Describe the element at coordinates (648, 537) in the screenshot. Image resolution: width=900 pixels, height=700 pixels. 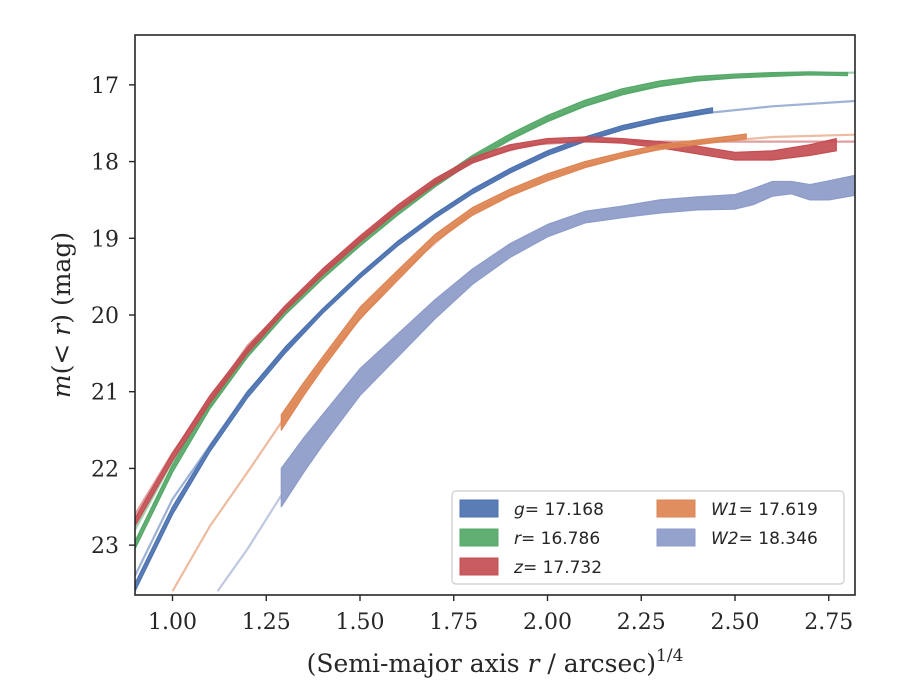
I see `legend-frame` at that location.